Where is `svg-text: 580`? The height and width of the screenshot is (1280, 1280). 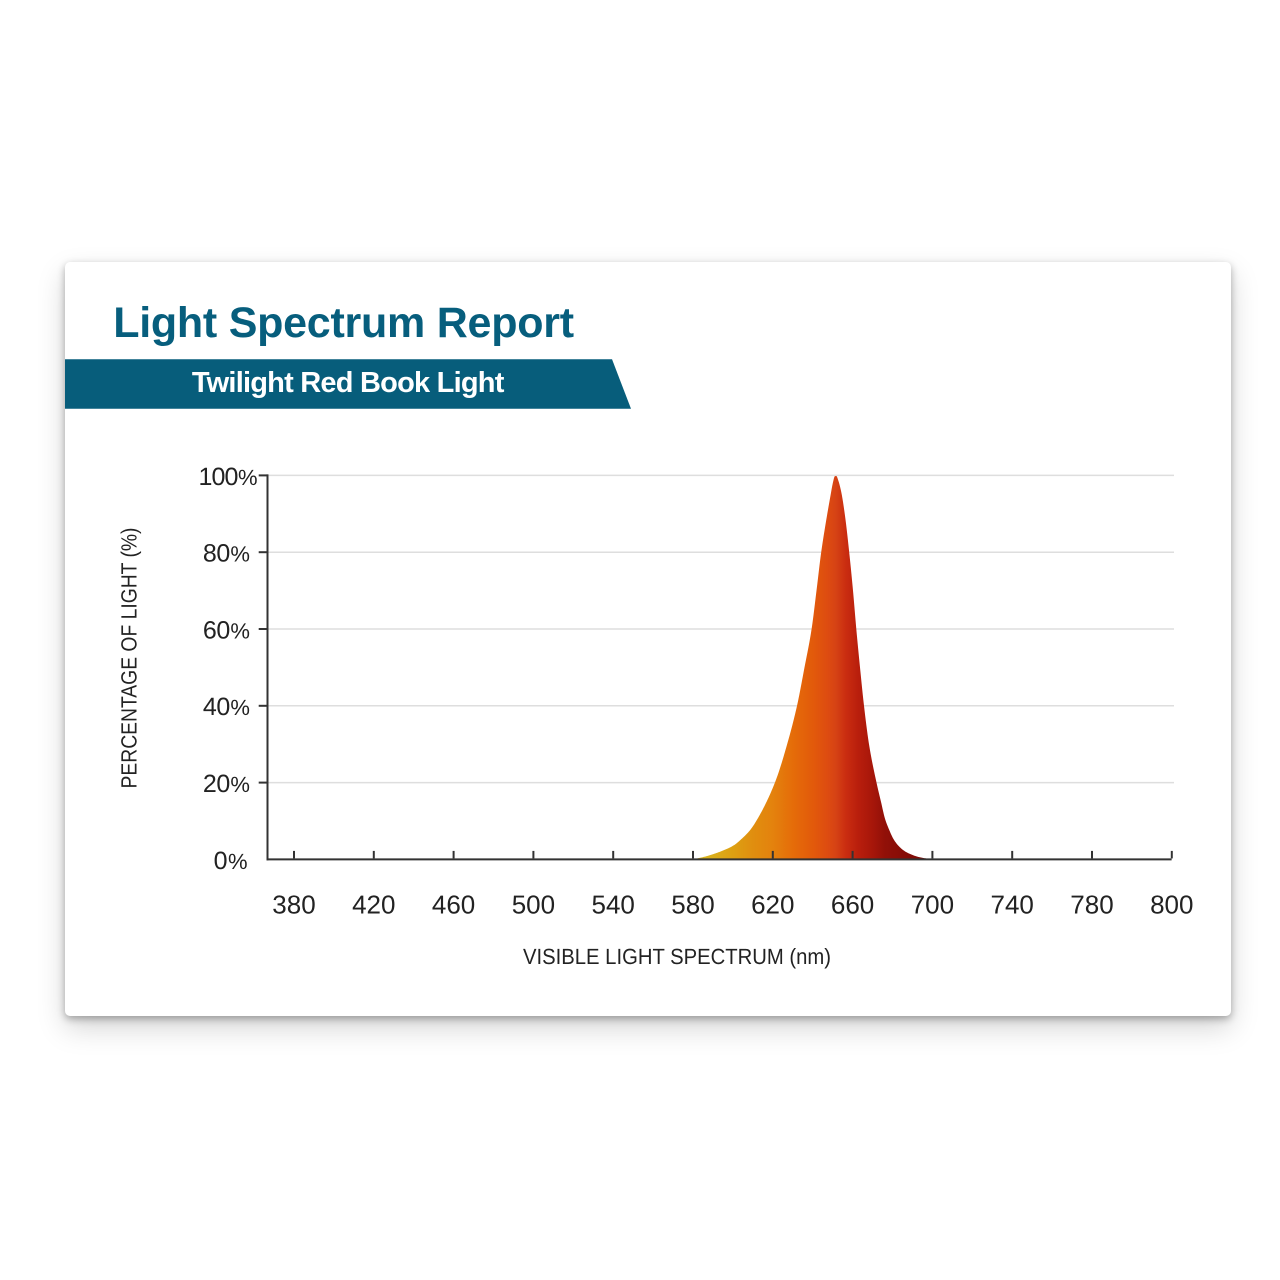
svg-text: 580 is located at coordinates (692, 905).